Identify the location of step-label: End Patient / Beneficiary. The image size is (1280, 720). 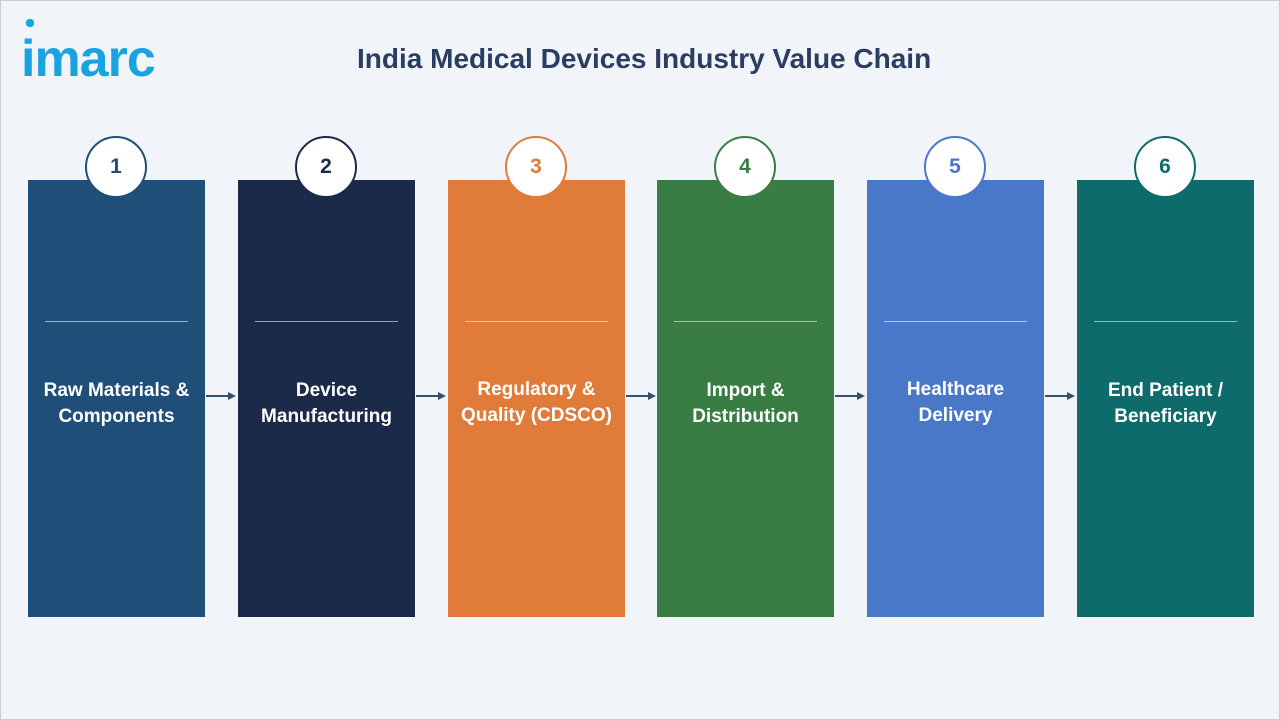
(1165, 404).